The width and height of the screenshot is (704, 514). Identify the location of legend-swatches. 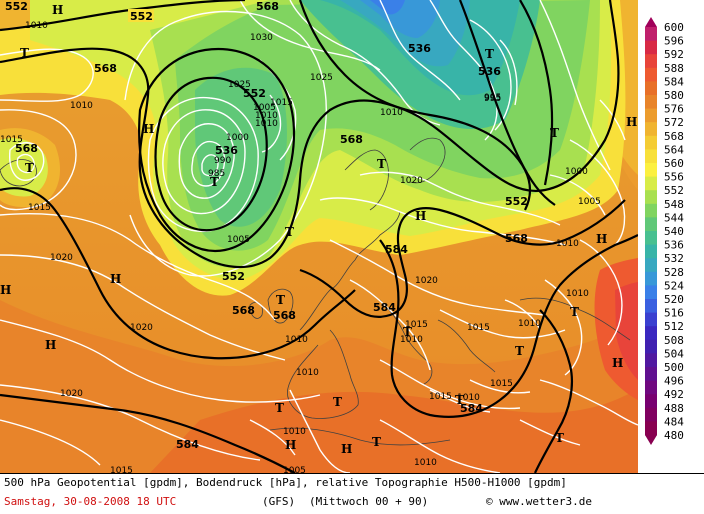
(651, 231).